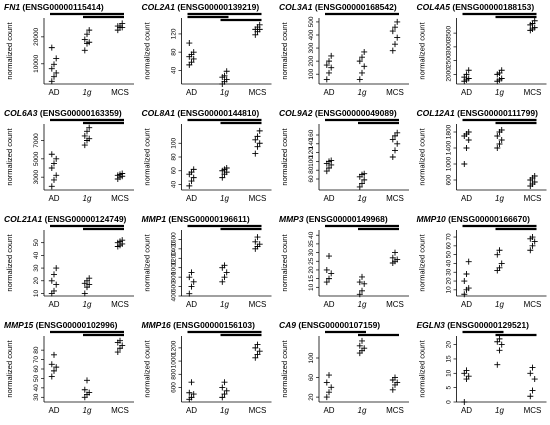  I want to click on gene-id: (ENSG00000168542), so click(355, 7).